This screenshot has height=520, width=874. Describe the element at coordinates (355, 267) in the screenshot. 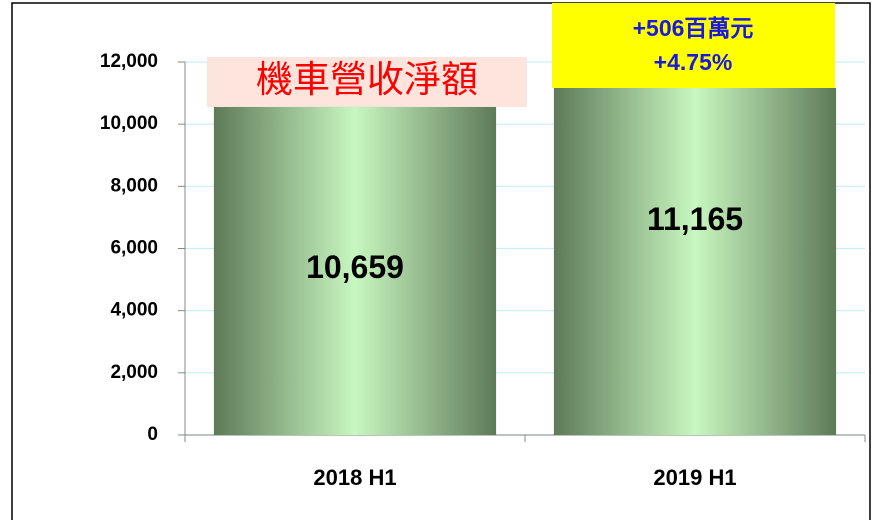

I see `data-label: 10,659` at that location.